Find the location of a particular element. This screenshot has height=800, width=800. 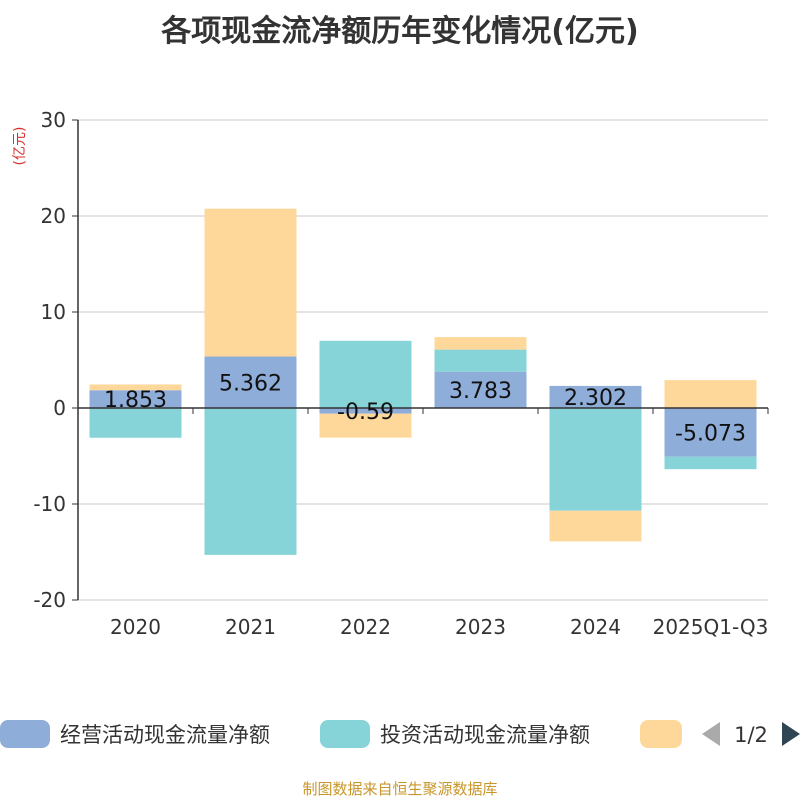

data-label: 3.783 is located at coordinates (480, 391).